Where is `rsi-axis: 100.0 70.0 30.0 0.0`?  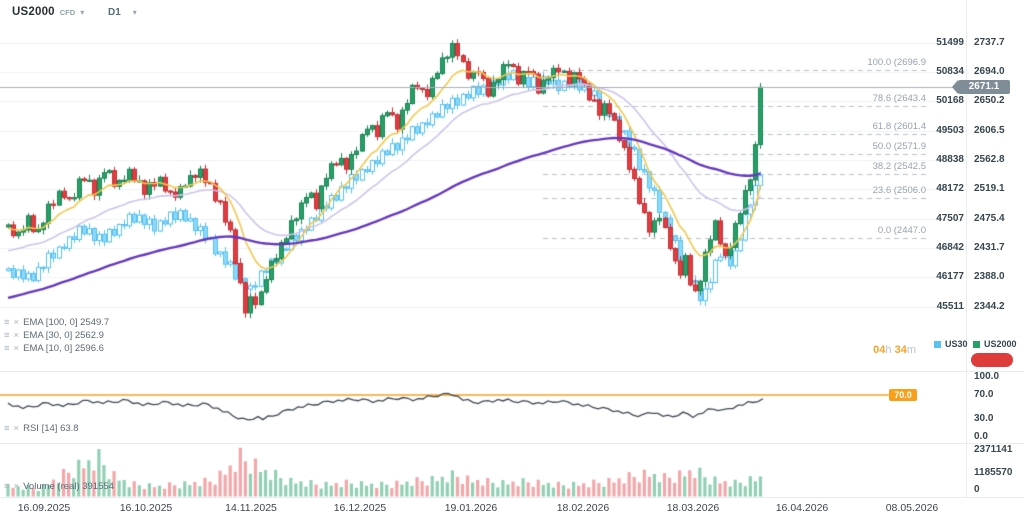 rsi-axis: 100.0 70.0 30.0 0.0 is located at coordinates (999, 248).